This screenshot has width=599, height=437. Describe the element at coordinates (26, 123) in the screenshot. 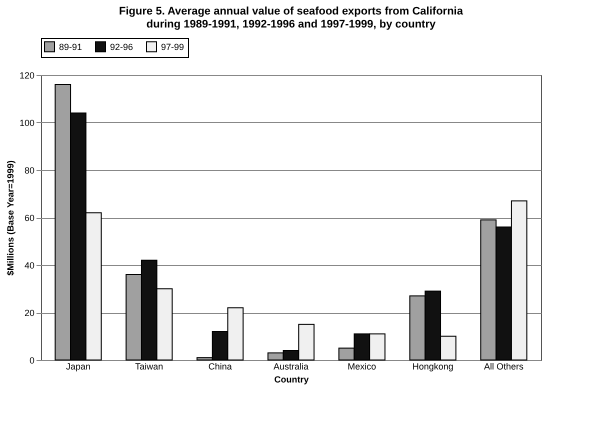

I see `y-tick-label: 100` at that location.